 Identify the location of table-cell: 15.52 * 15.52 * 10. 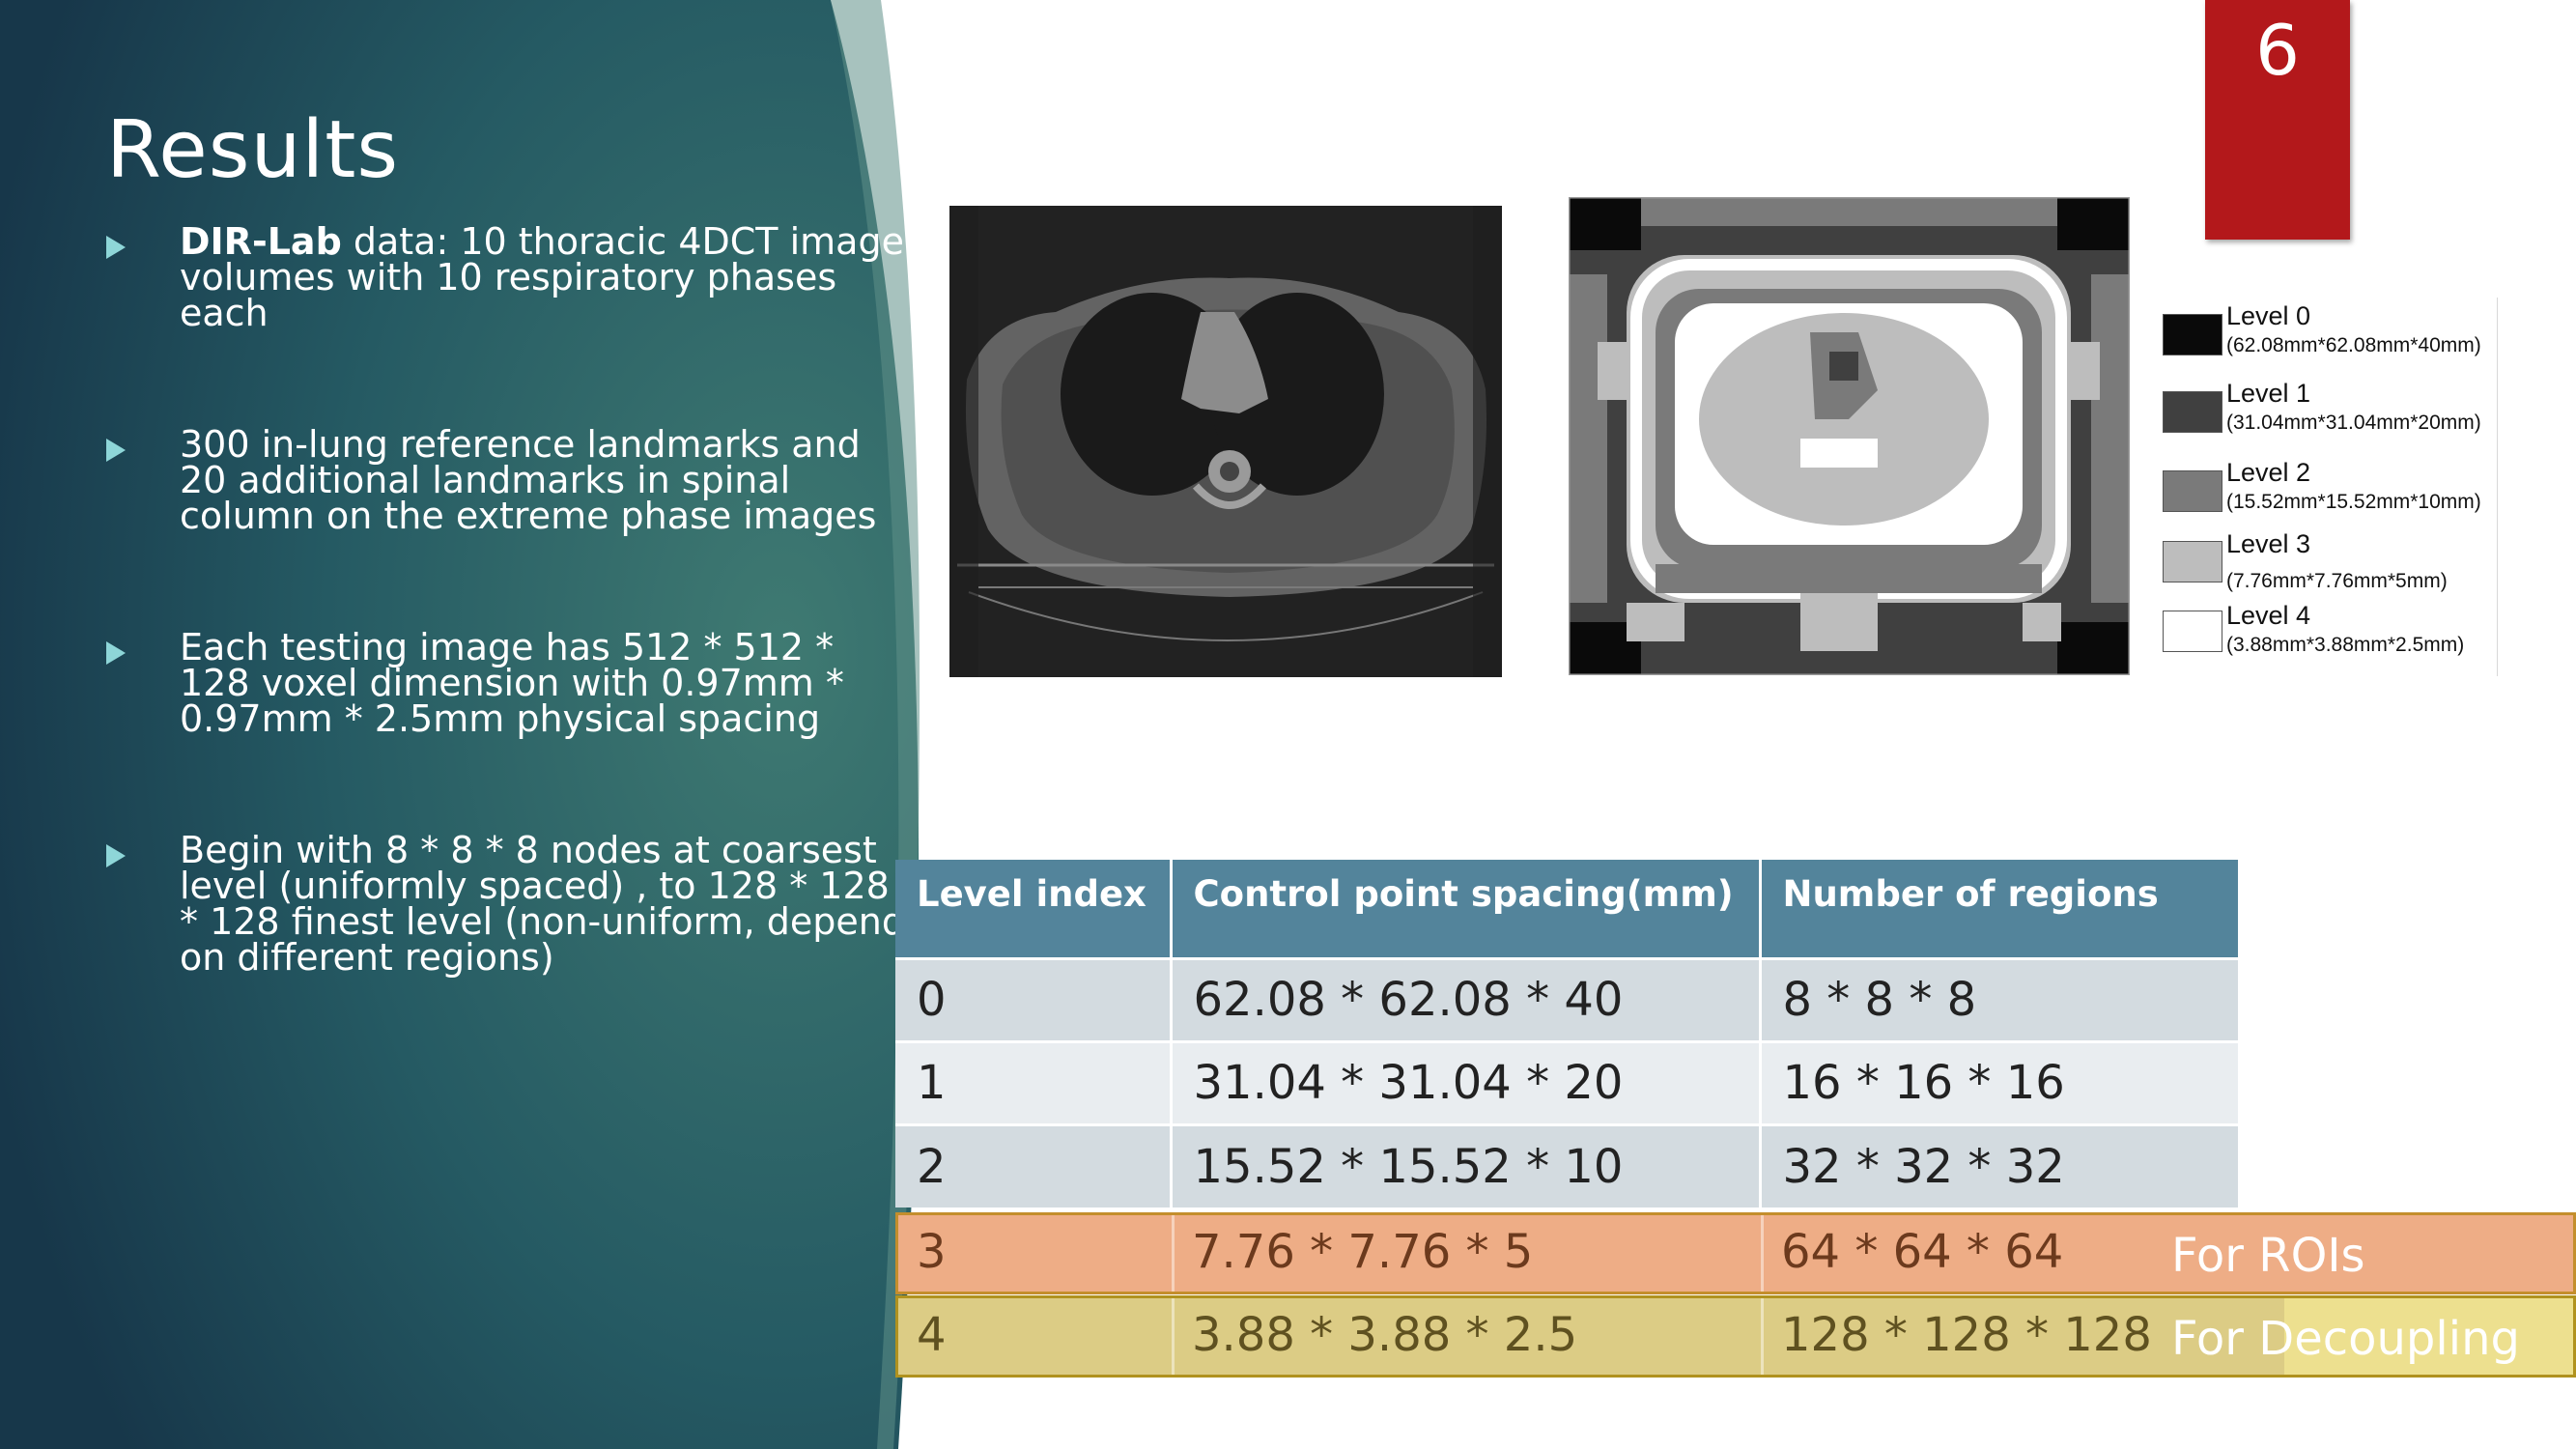
(1464, 1165).